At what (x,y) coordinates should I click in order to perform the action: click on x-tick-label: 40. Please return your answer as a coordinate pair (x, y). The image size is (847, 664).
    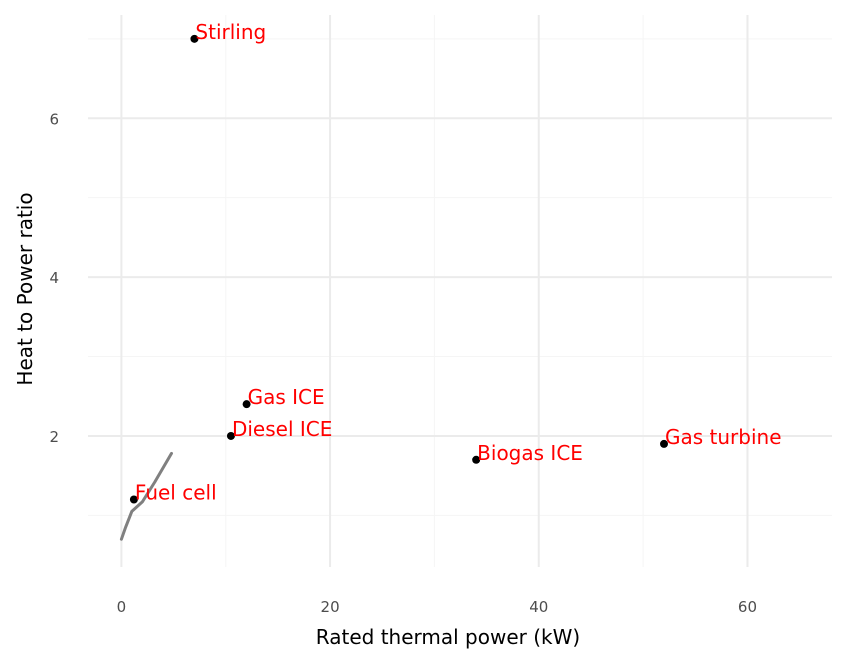
    Looking at the image, I should click on (538, 607).